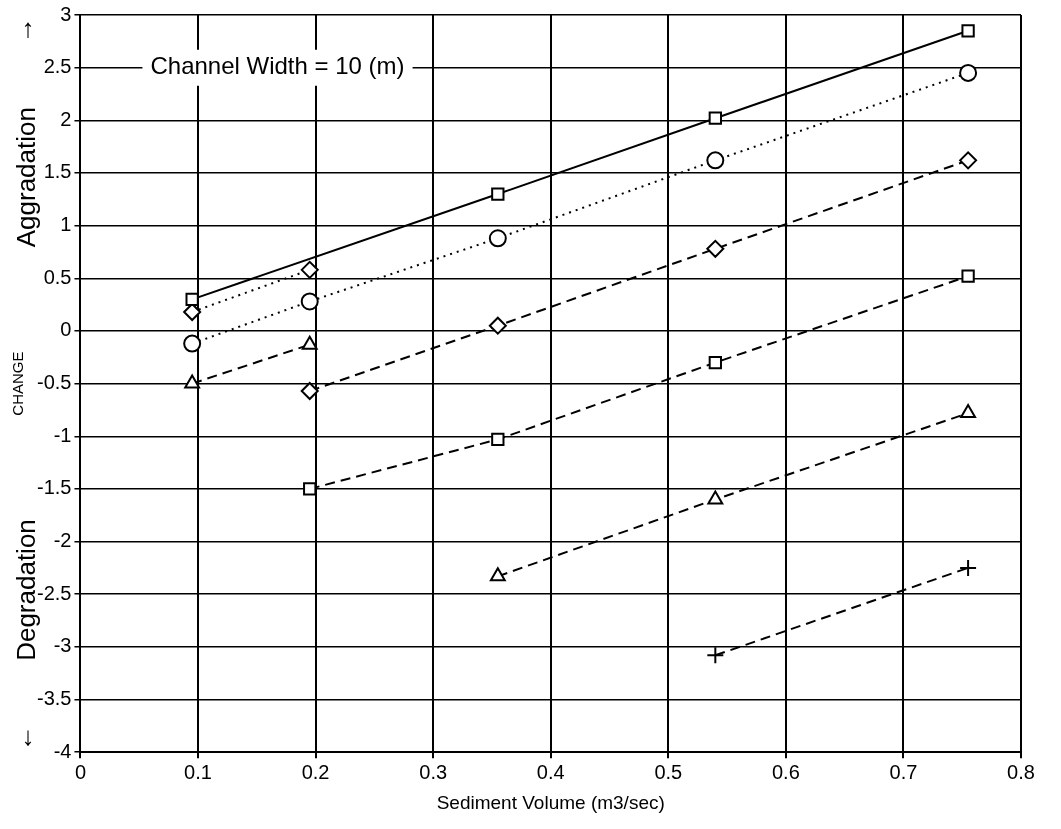 The height and width of the screenshot is (829, 1061). Describe the element at coordinates (54, 698) in the screenshot. I see `y-tick-label: -3.5` at that location.